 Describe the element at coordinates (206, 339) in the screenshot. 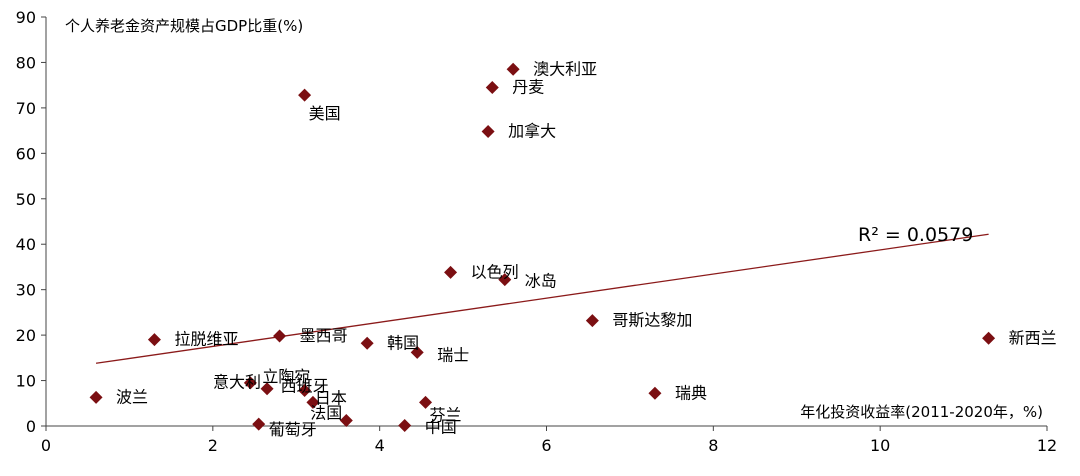

I see `data-point-label: 拉脱维亚` at that location.